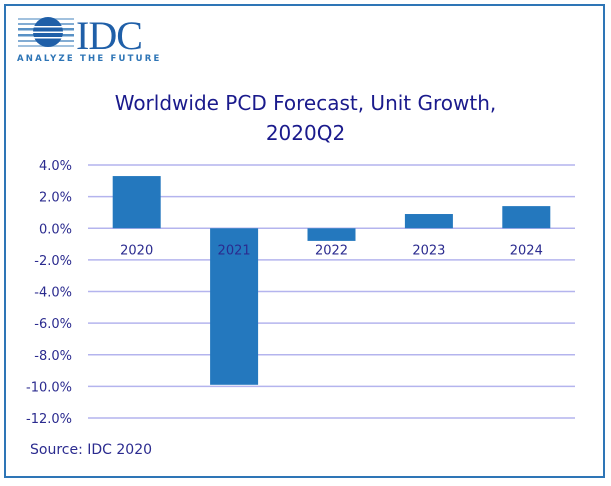  I want to click on idc-globe-icon, so click(46, 32).